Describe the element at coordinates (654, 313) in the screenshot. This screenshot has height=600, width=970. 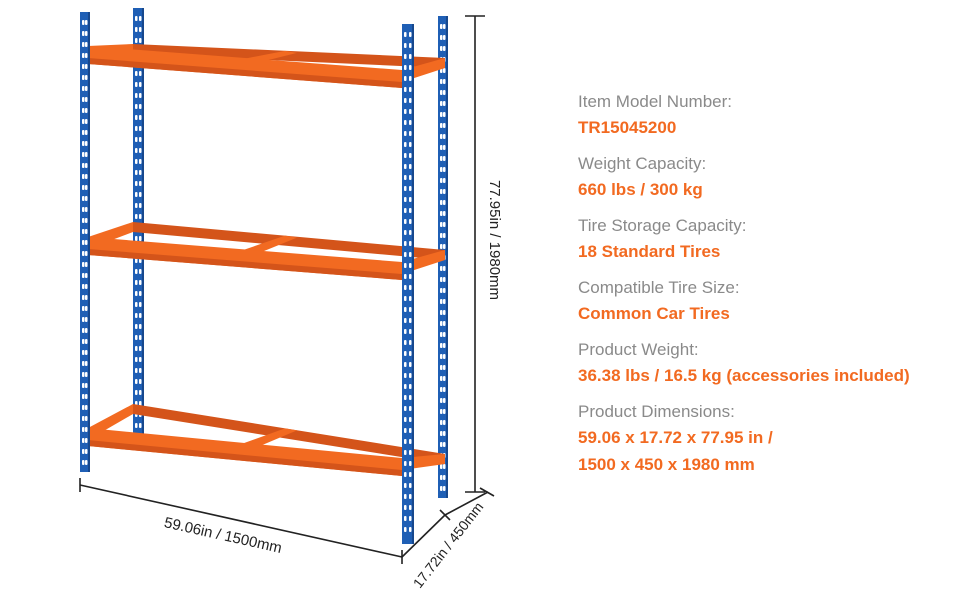
I see `spec-value: Common Car Tires` at that location.